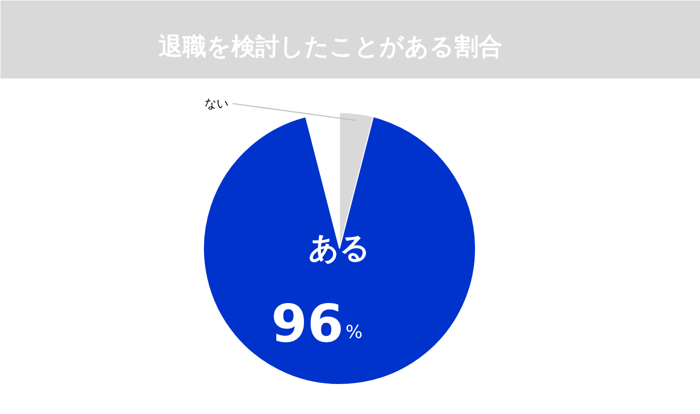 This screenshot has height=414, width=700. I want to click on slice-label: ある, so click(339, 248).